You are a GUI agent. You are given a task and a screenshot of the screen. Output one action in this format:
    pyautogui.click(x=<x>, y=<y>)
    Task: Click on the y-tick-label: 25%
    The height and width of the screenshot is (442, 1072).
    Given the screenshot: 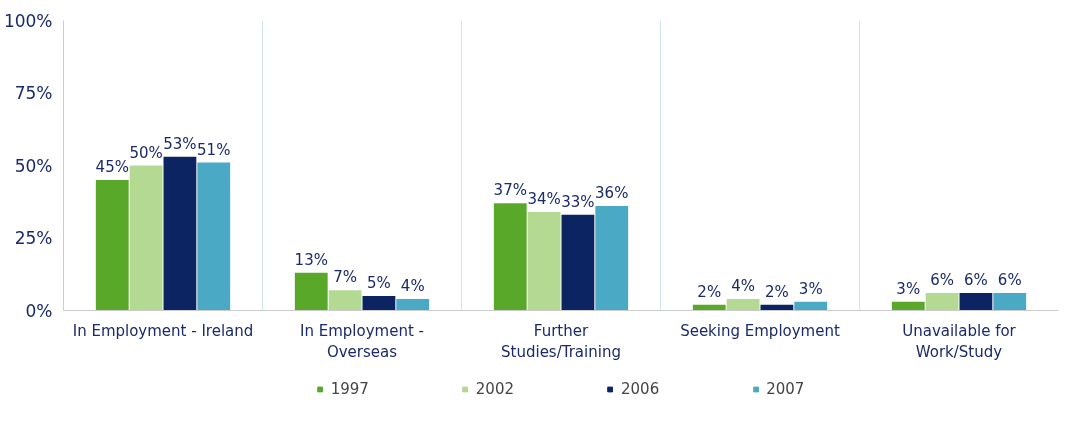 What is the action you would take?
    pyautogui.click(x=33, y=238)
    